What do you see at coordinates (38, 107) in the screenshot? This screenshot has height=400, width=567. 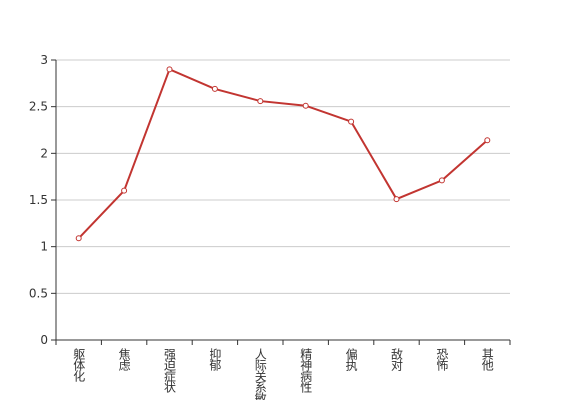 I see `y-tick-label: 2.5` at bounding box center [38, 107].